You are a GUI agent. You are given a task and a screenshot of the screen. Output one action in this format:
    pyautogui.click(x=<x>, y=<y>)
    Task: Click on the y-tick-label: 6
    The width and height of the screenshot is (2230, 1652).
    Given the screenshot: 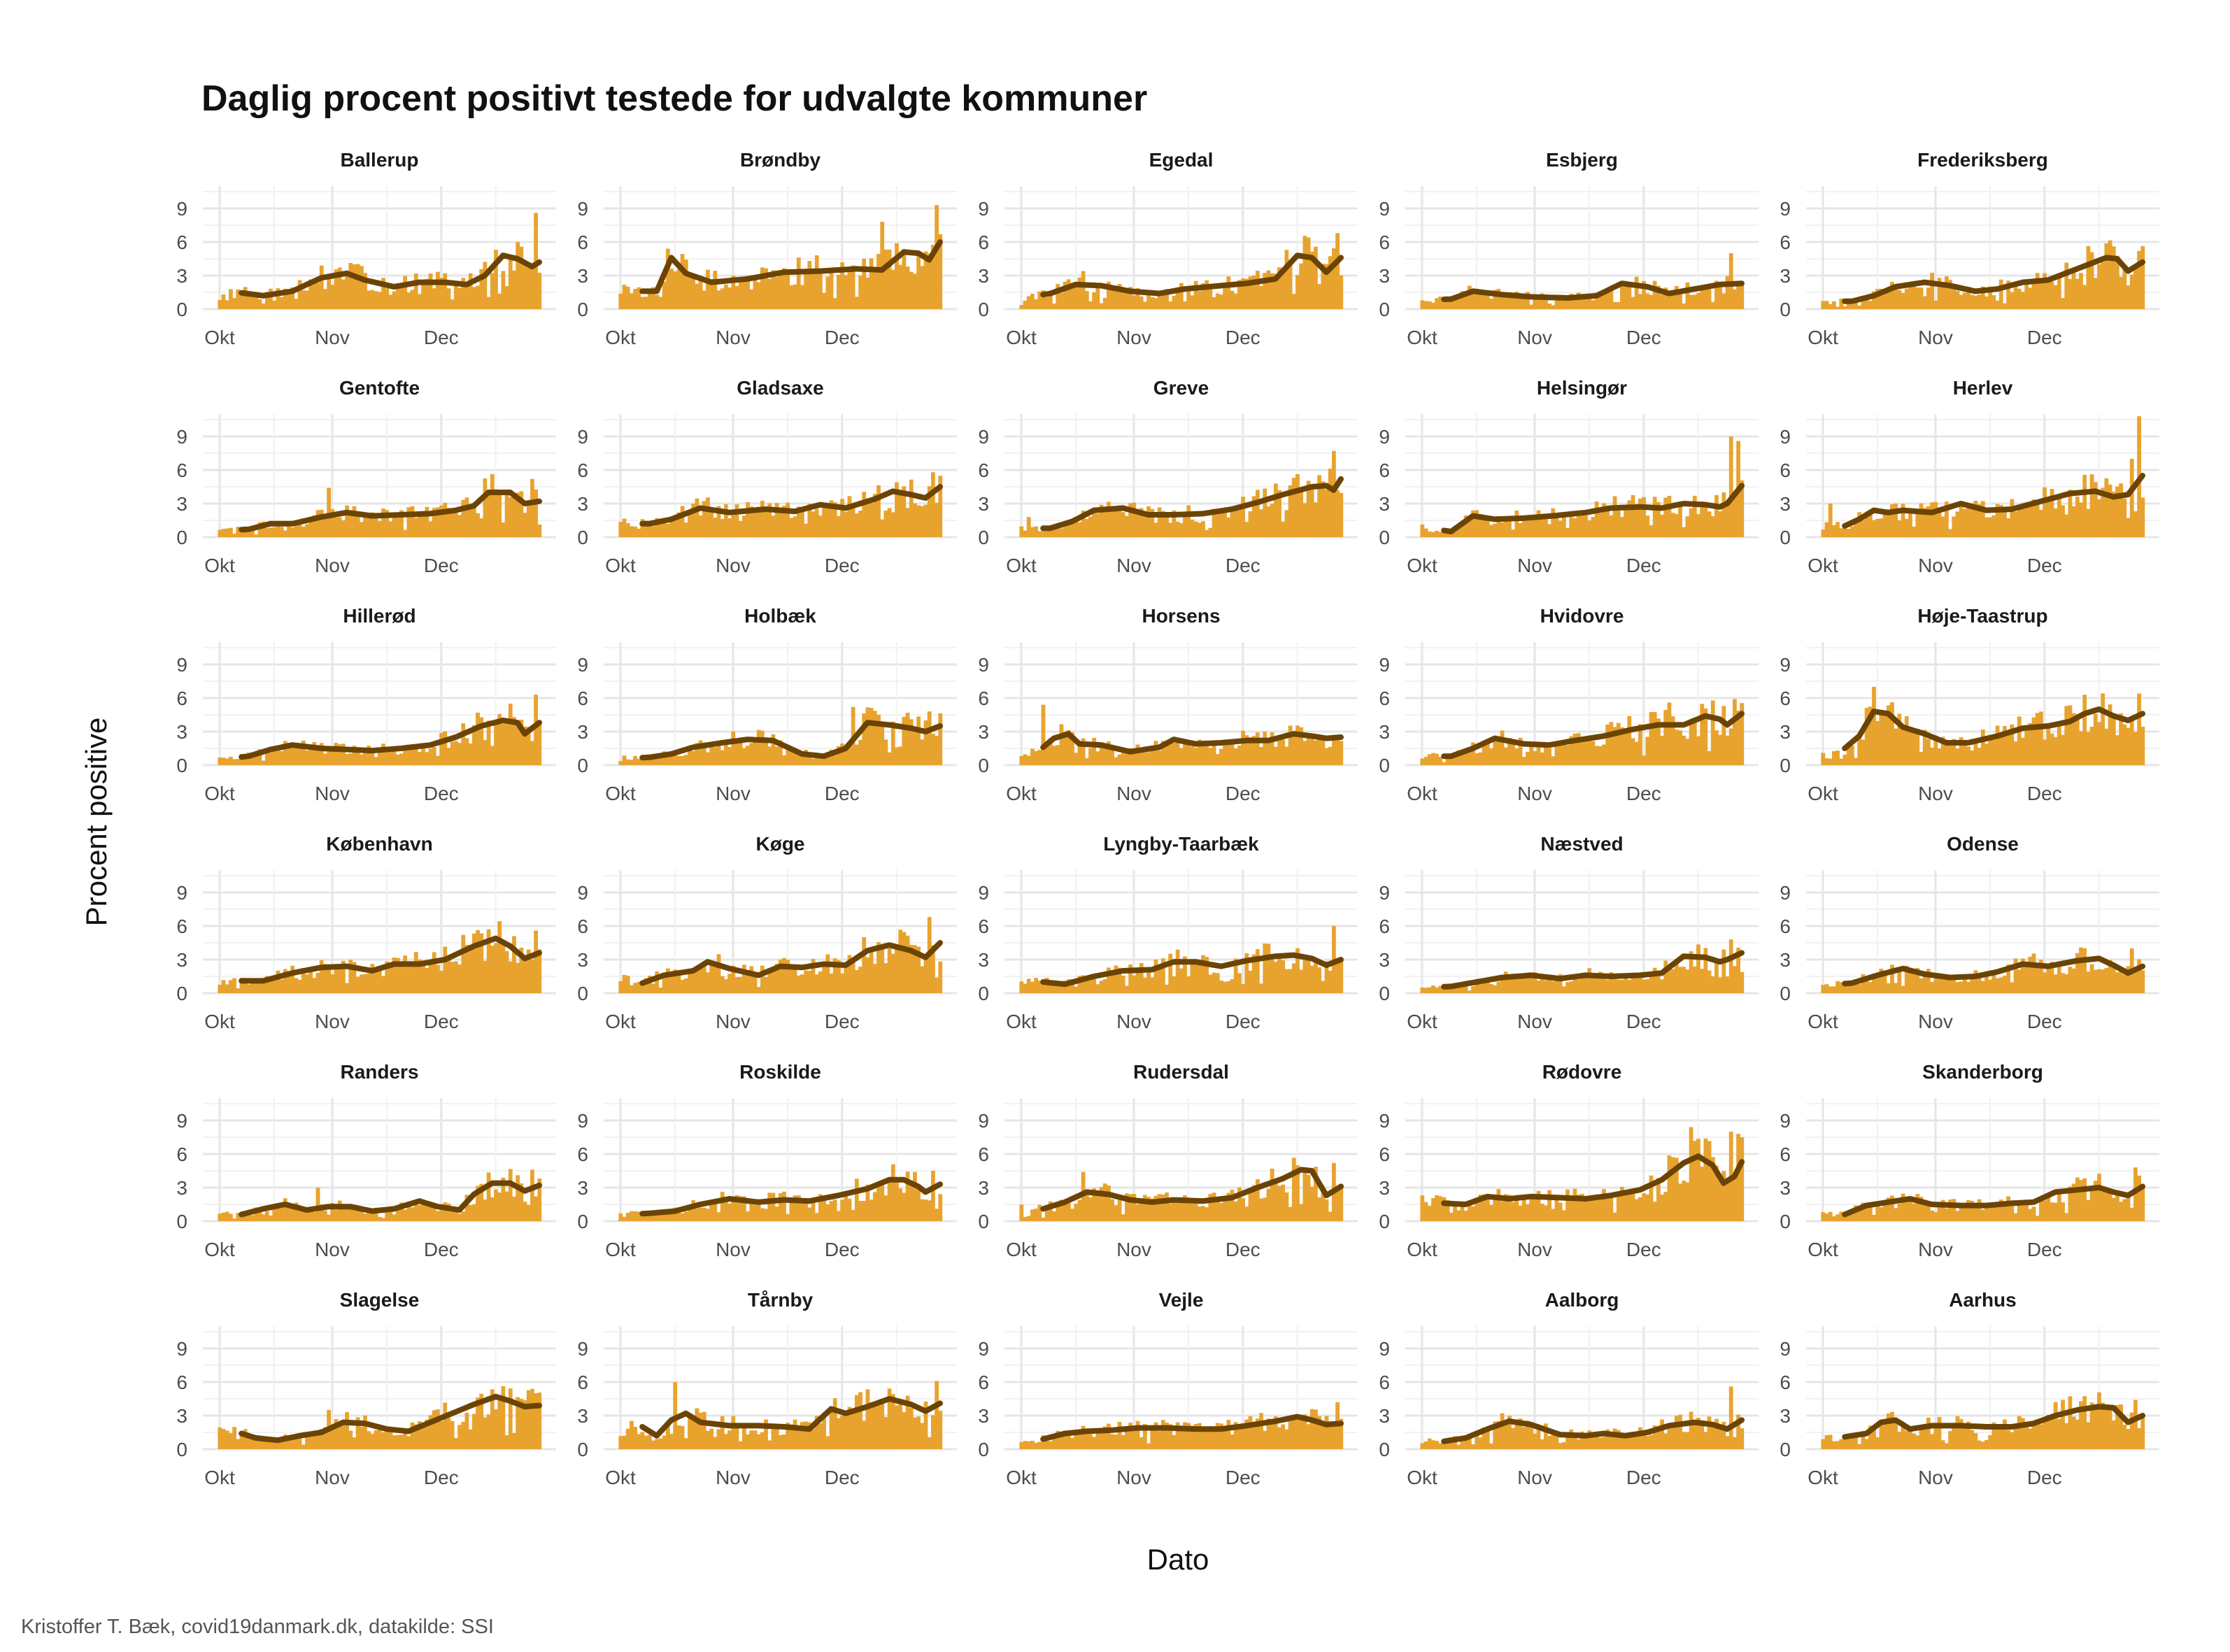 What is the action you would take?
    pyautogui.click(x=182, y=470)
    